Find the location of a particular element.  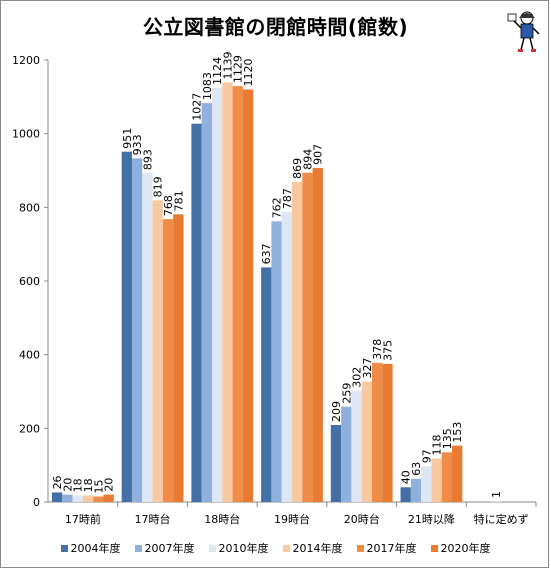

data-label: 1129 is located at coordinates (238, 69).